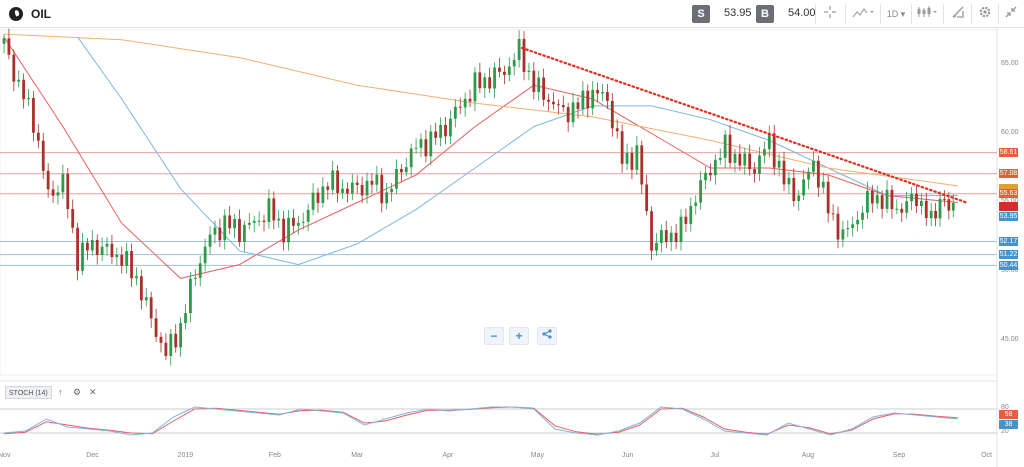  I want to click on zoom-in-button: +, so click(519, 336).